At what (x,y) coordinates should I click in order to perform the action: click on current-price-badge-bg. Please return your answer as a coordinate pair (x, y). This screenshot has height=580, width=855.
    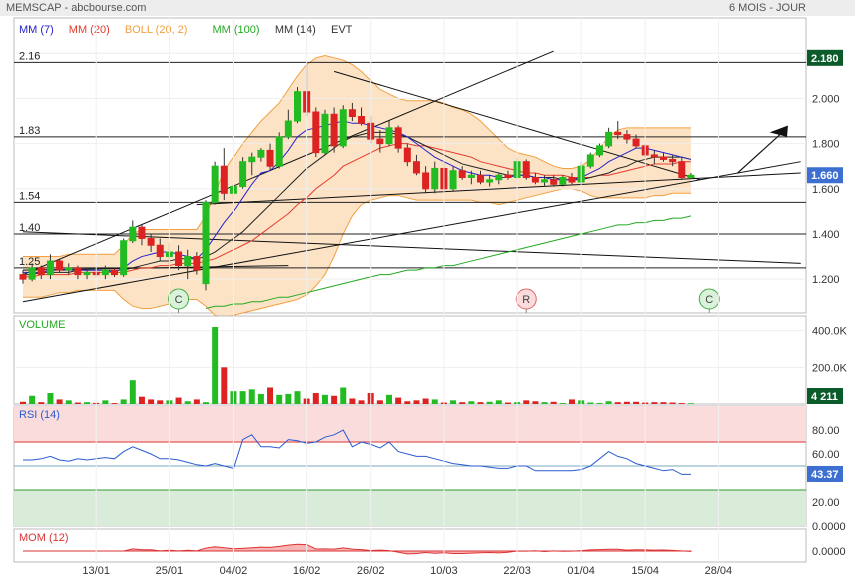
    Looking at the image, I should click on (825, 175).